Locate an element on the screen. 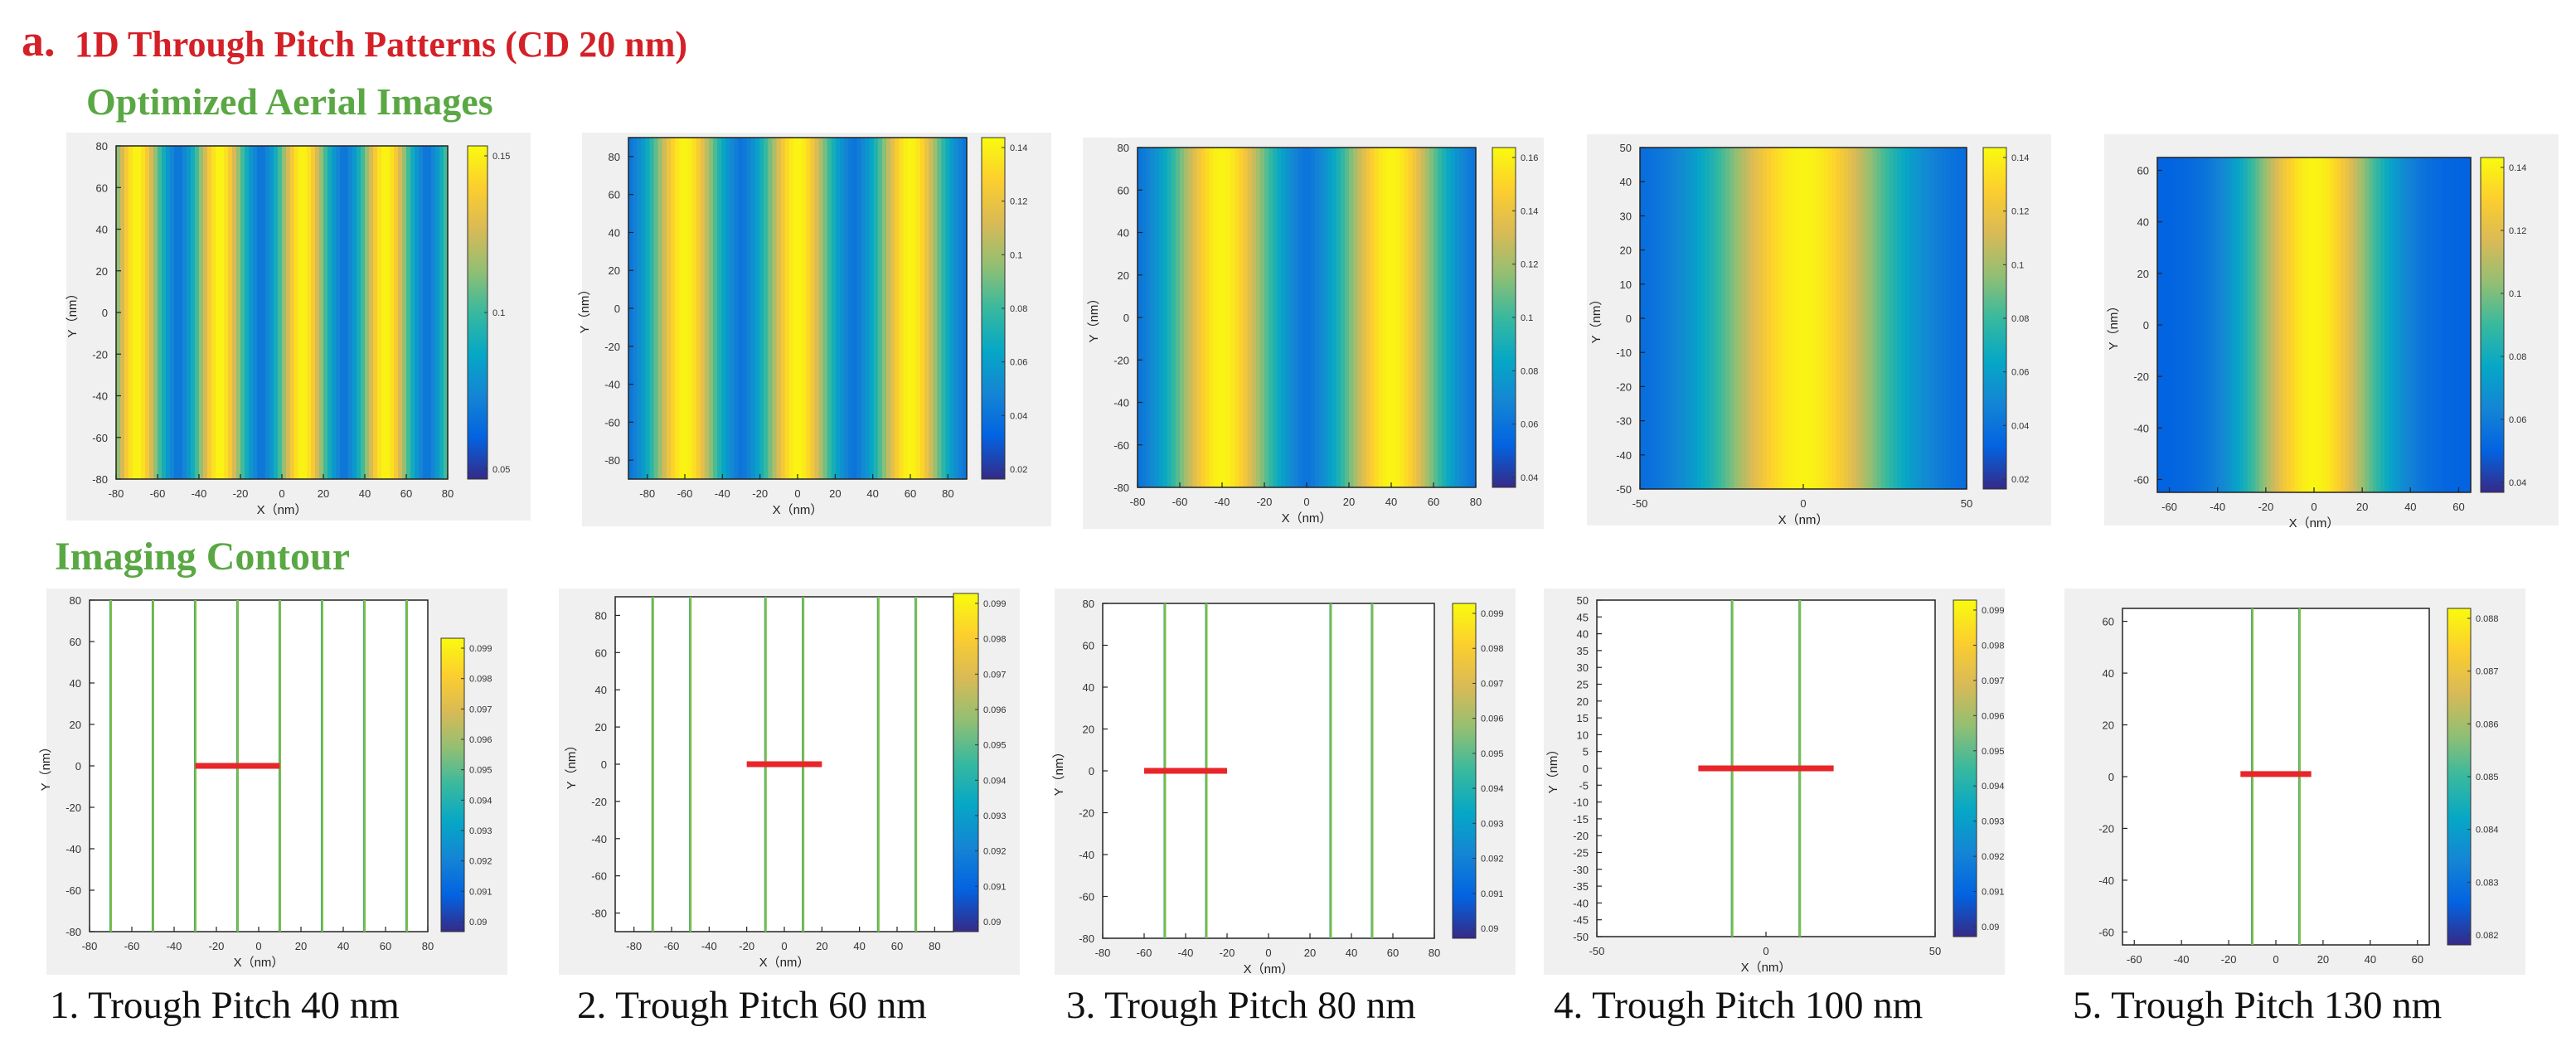 This screenshot has height=1051, width=2576. contour-1-xtick-label-7: 60 is located at coordinates (385, 946).